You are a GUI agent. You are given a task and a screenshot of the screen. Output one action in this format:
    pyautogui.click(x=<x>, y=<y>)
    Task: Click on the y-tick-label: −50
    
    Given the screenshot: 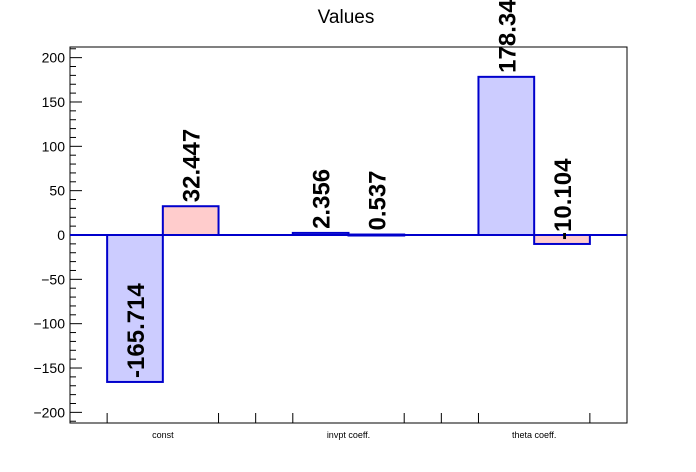 What is the action you would take?
    pyautogui.click(x=53, y=279)
    